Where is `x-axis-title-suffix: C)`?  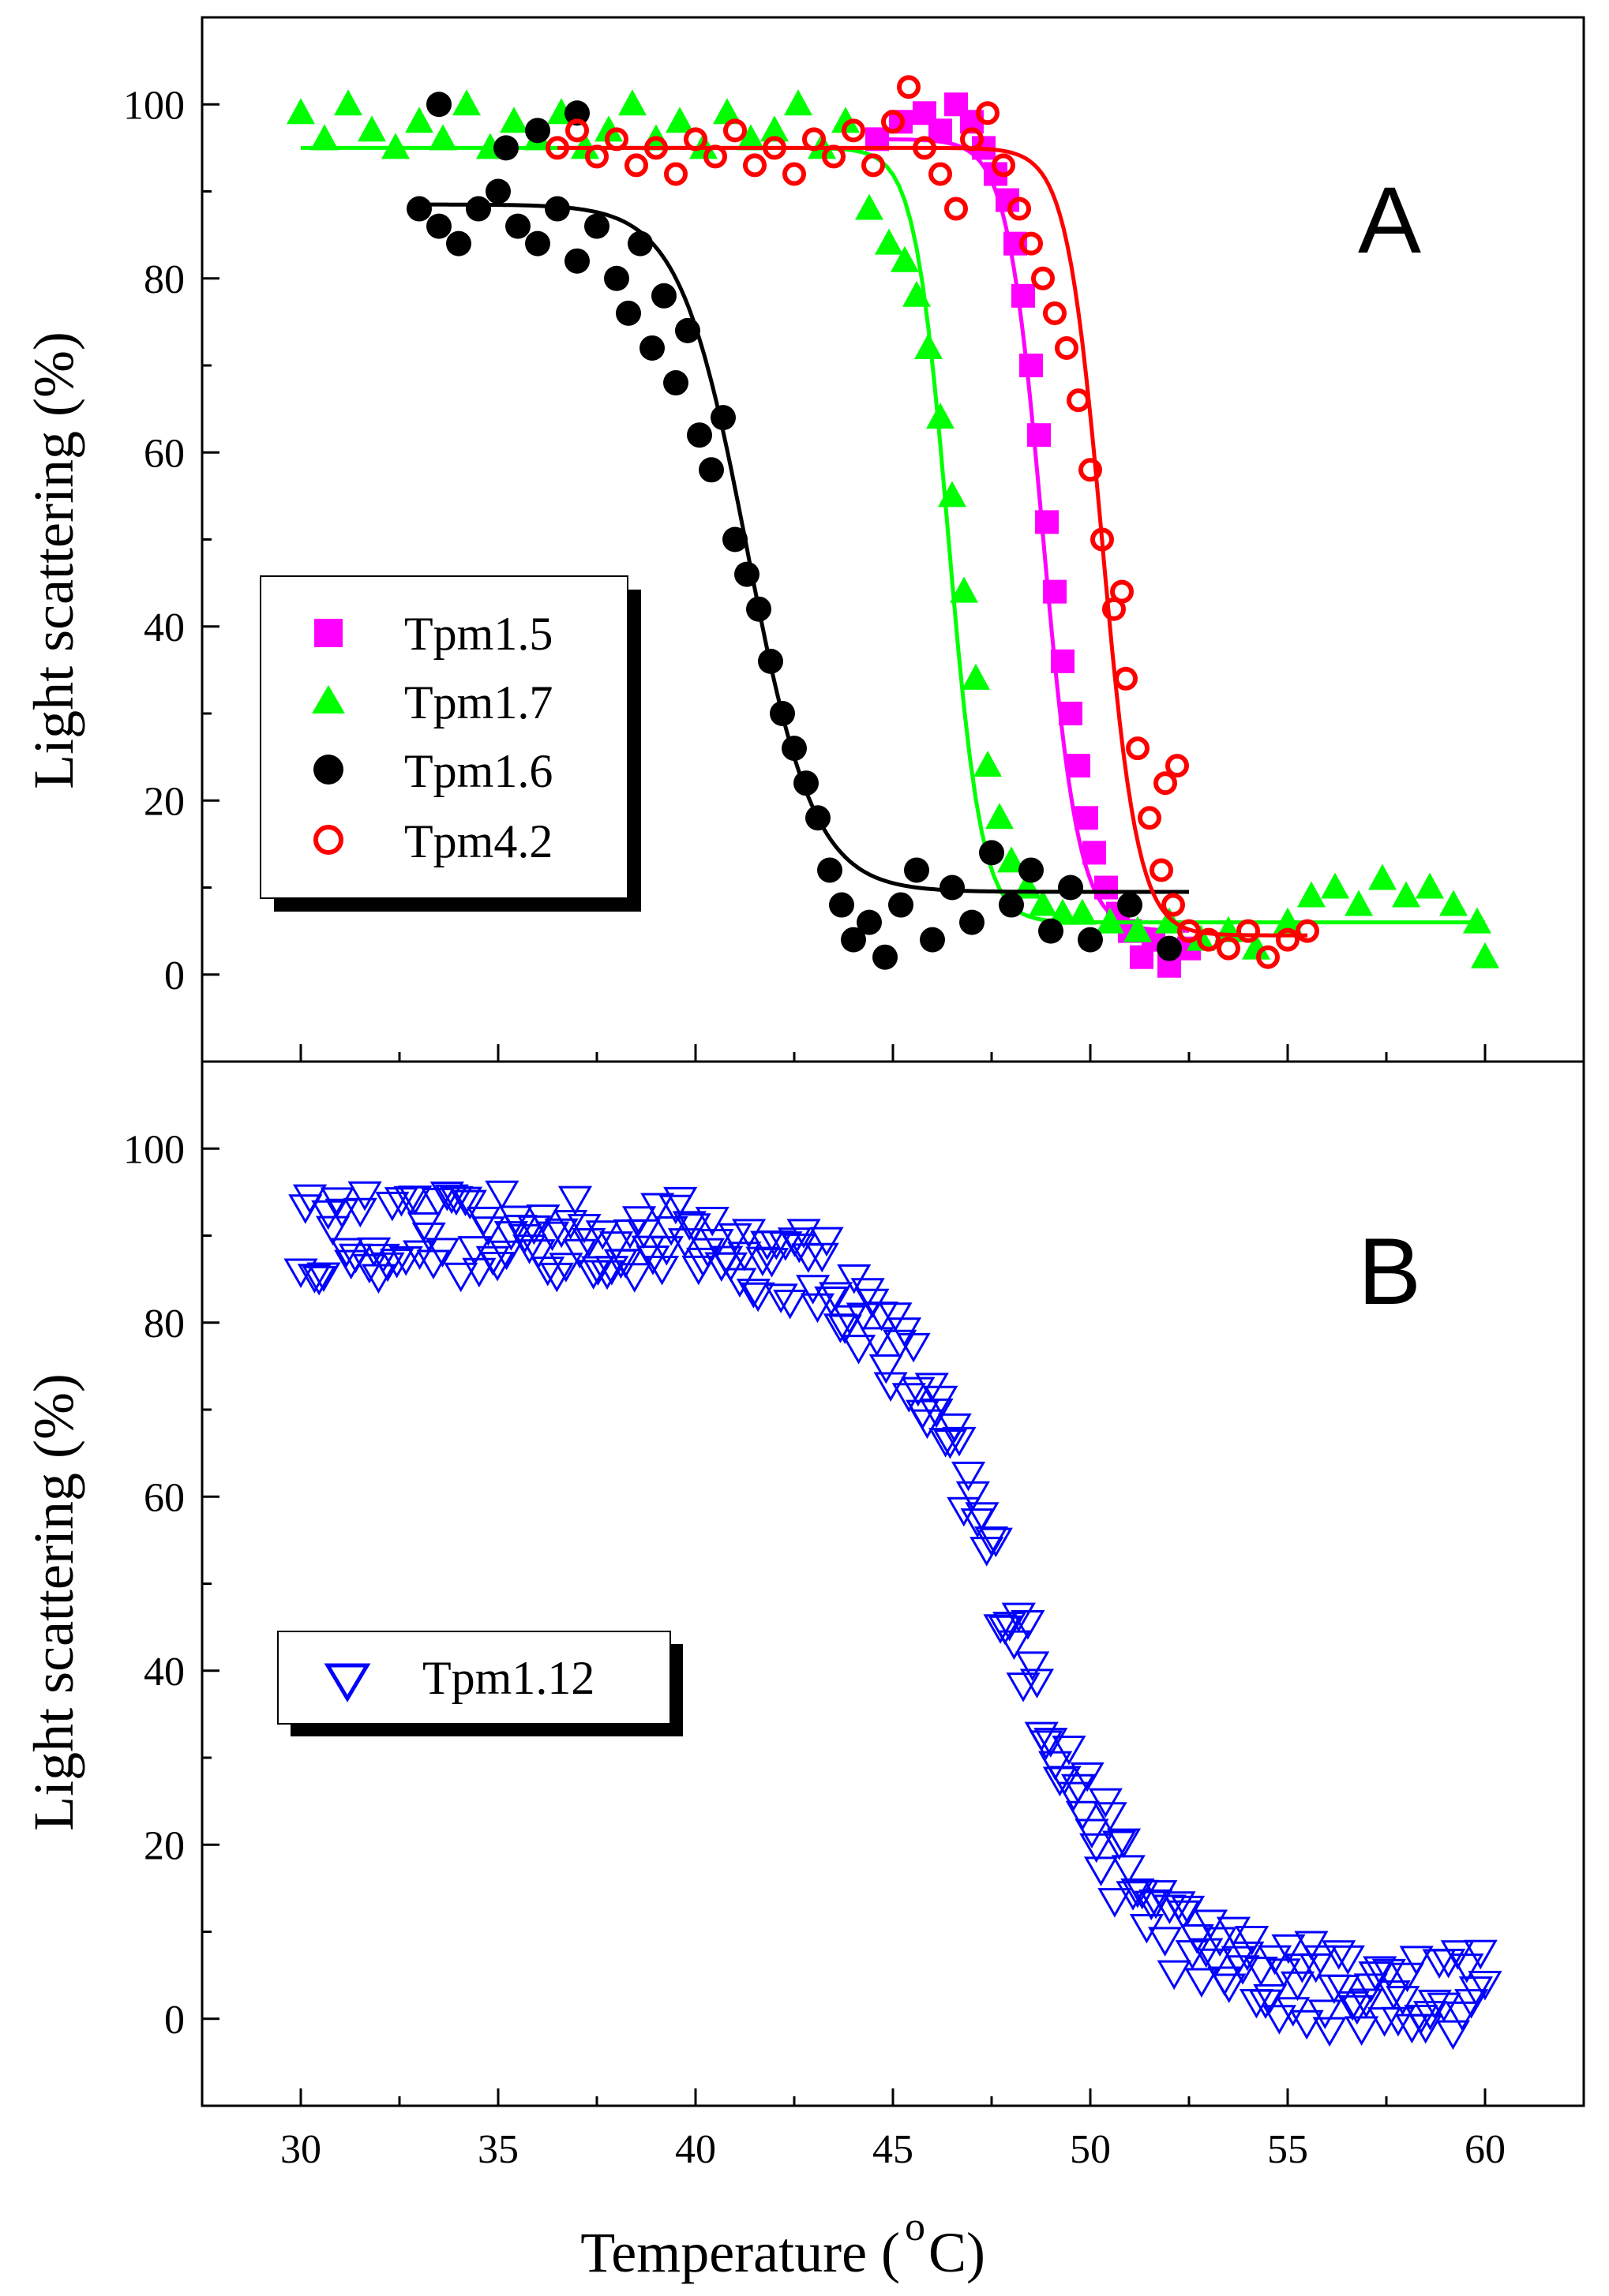
x-axis-title-suffix: C) is located at coordinates (956, 2252).